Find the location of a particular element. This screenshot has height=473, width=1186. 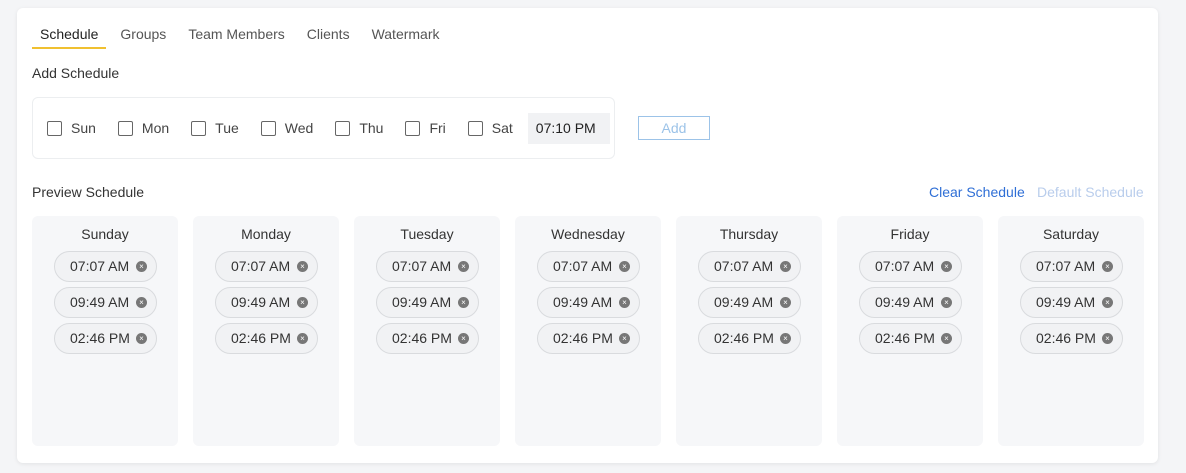

day-column-thursday: Thursday 07:07 AM × 09:49 AM × 02:46 PM × is located at coordinates (749, 331).